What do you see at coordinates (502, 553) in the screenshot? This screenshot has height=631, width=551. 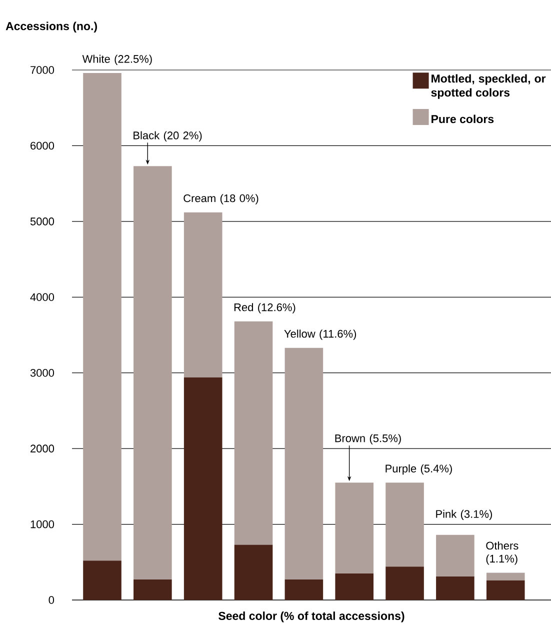 I see `x-tick-label: Others (1.1%)` at bounding box center [502, 553].